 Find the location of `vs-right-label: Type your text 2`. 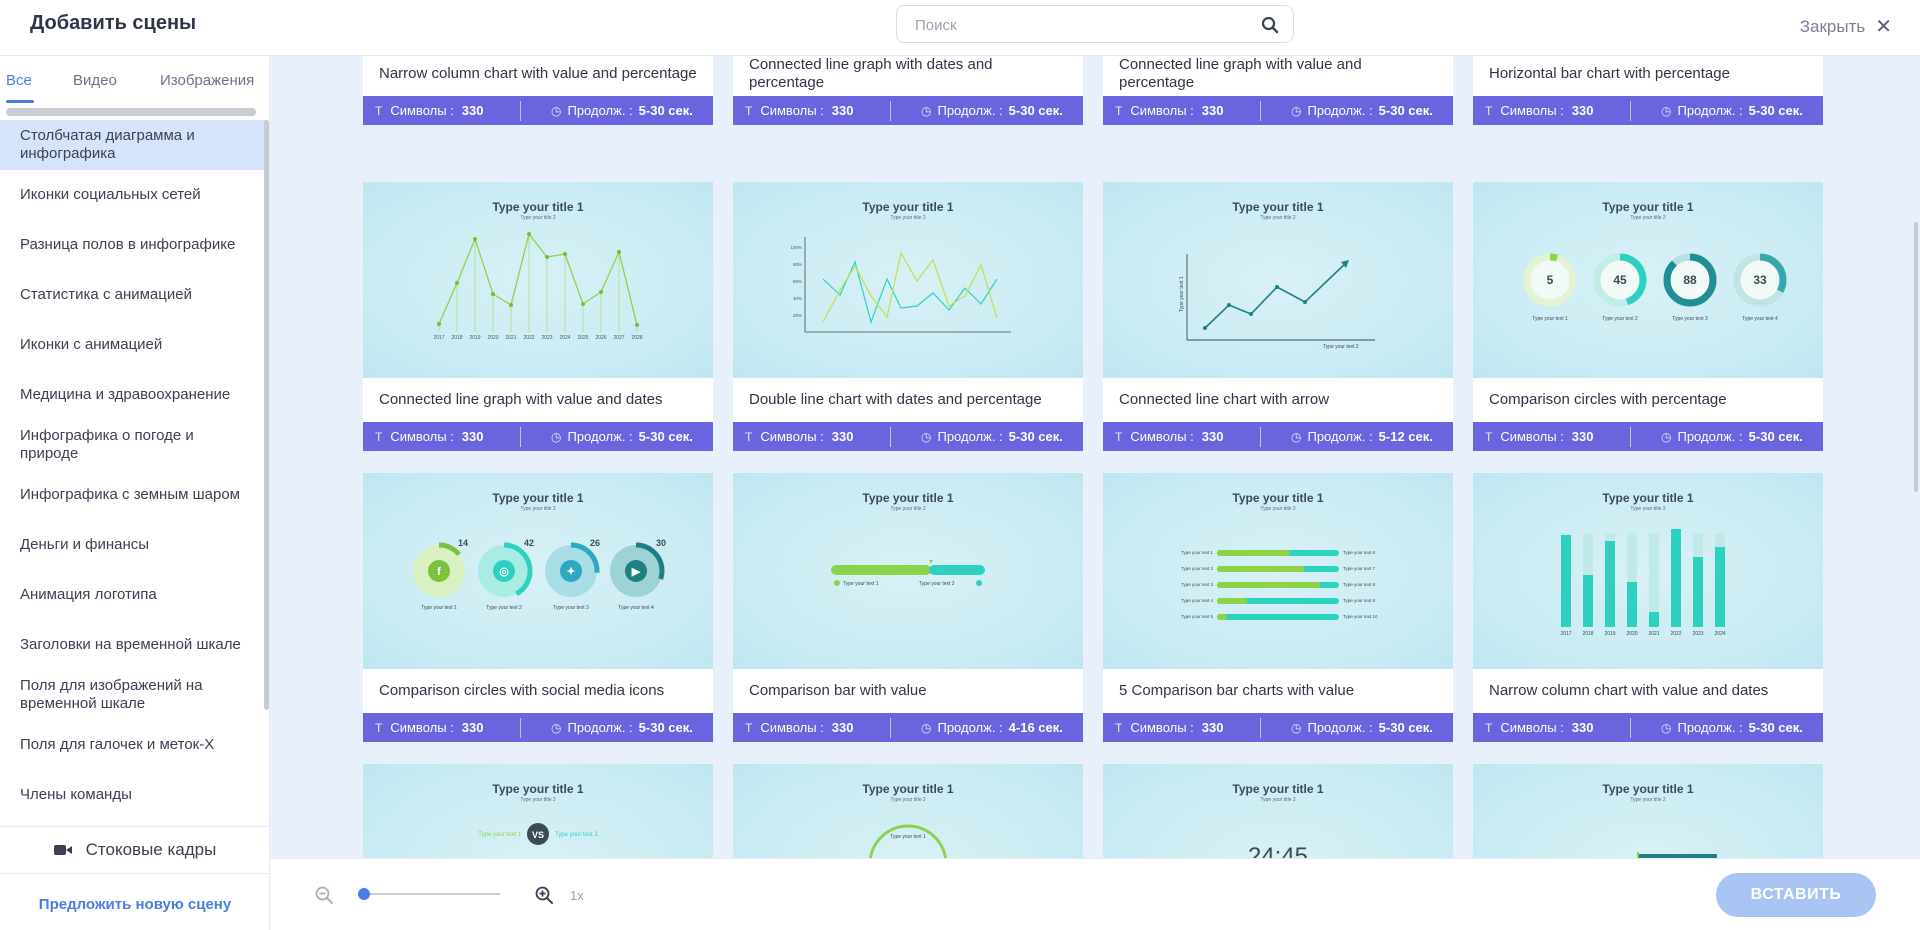

vs-right-label: Type your text 2 is located at coordinates (576, 835).